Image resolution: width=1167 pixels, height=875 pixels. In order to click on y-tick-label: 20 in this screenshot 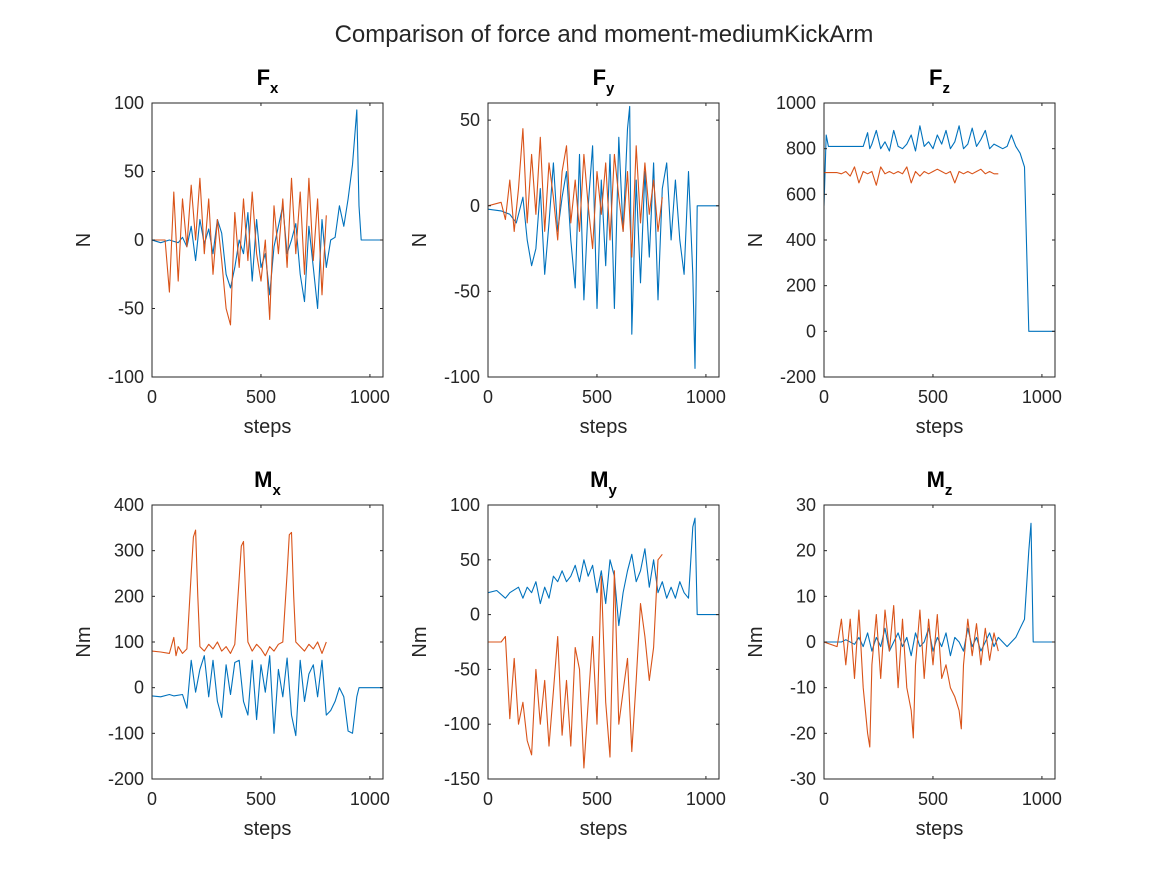, I will do `click(806, 551)`.